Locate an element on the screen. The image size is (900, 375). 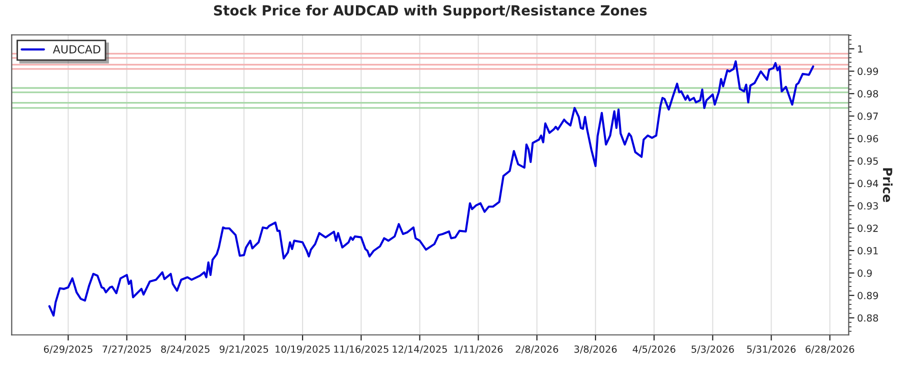
x-tick-label: 4/5/2026 is located at coordinates (654, 349).